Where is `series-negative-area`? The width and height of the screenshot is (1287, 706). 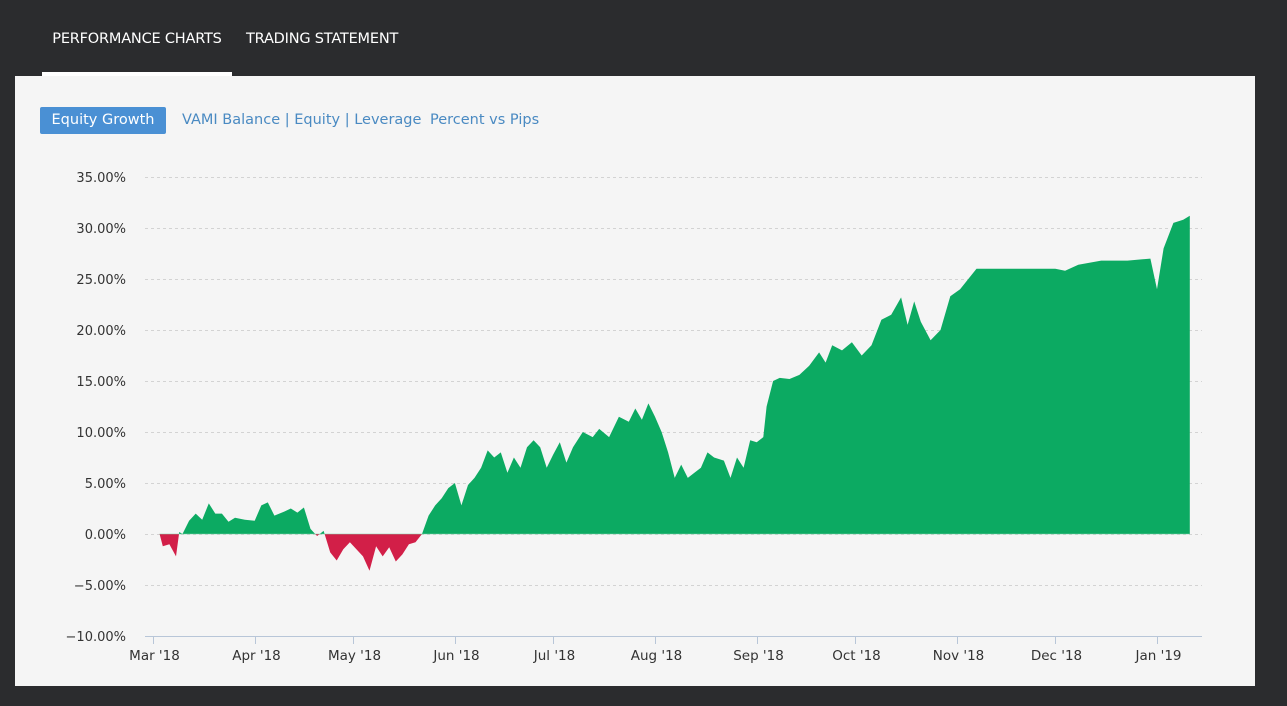
series-negative-area is located at coordinates (674, 552).